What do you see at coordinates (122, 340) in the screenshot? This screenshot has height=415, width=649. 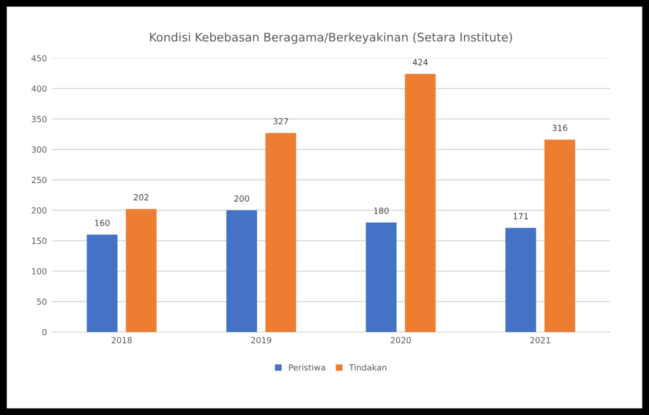 I see `x-tick-label: 2018` at bounding box center [122, 340].